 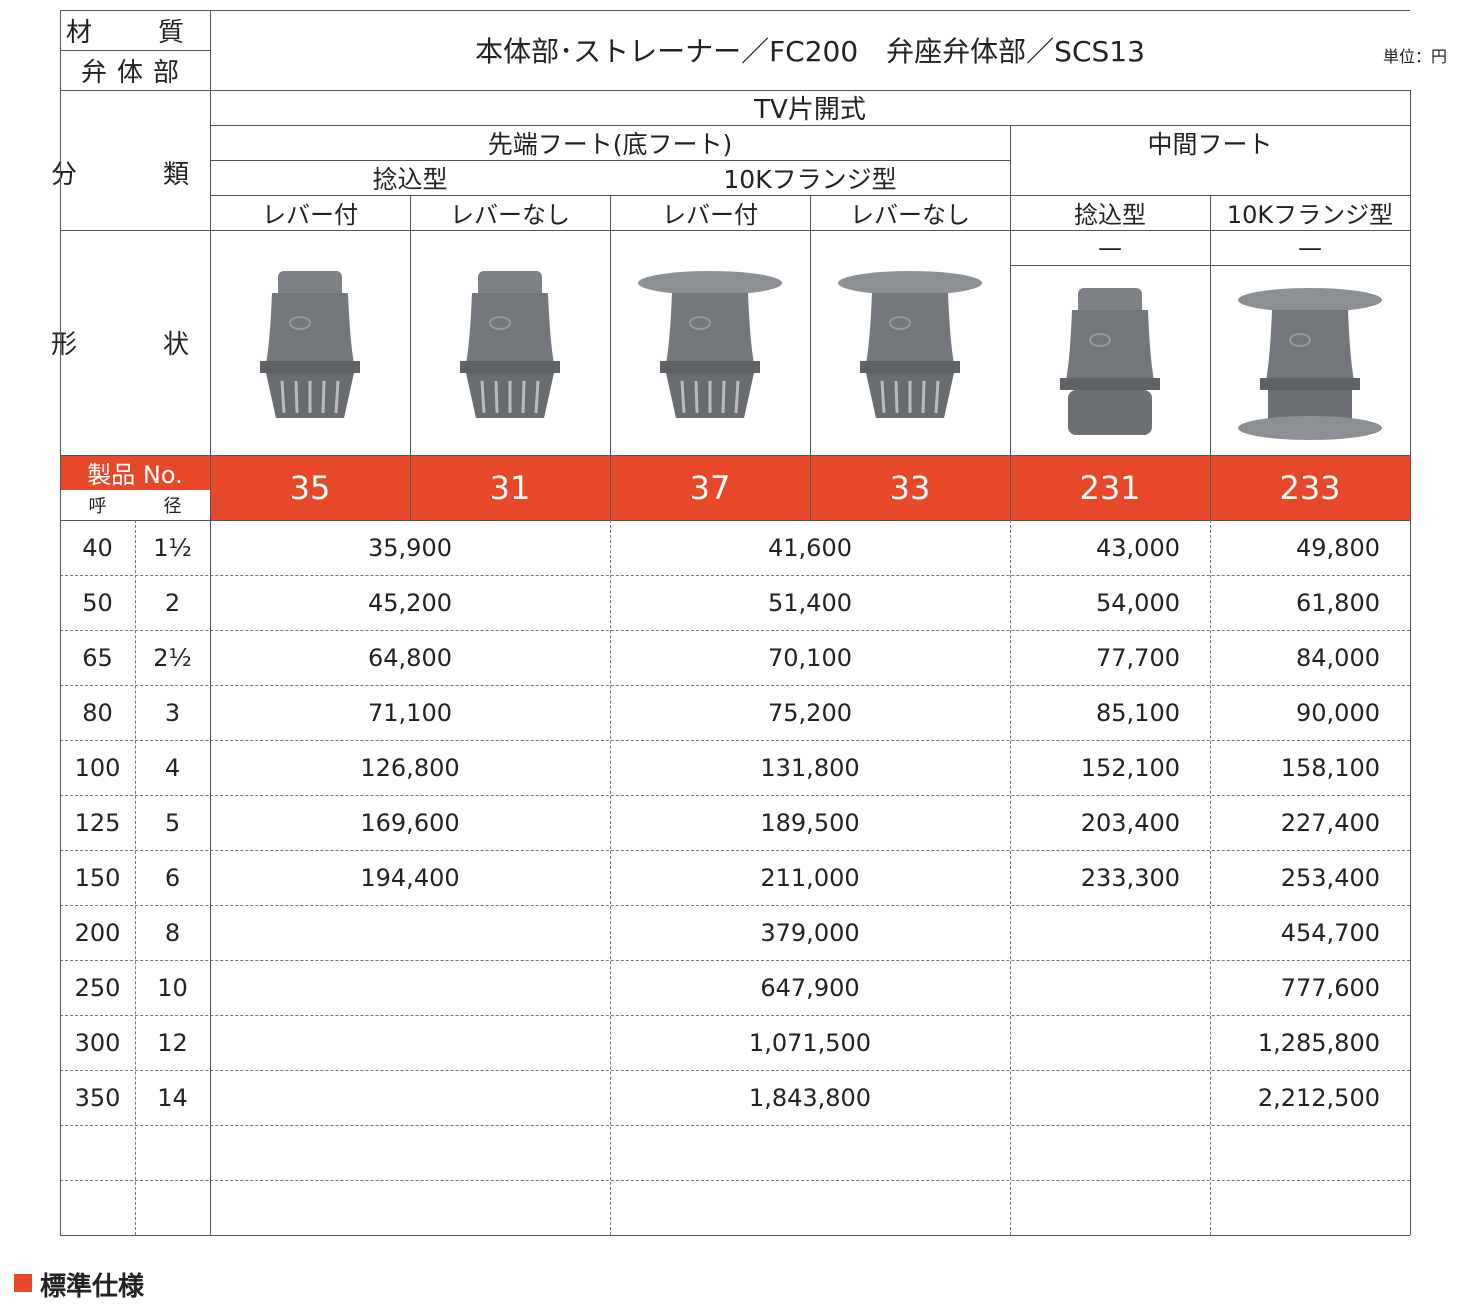 What do you see at coordinates (410, 877) in the screenshot?
I see `price: 194,400` at bounding box center [410, 877].